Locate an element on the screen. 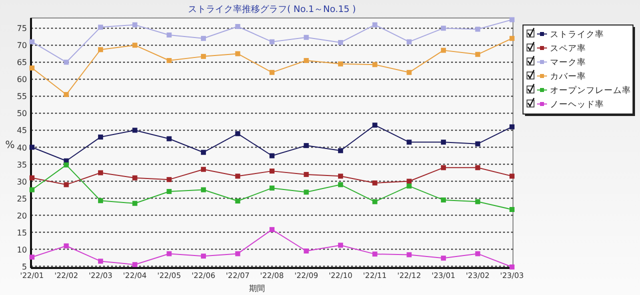  x-axis-title: 期間 is located at coordinates (257, 288).